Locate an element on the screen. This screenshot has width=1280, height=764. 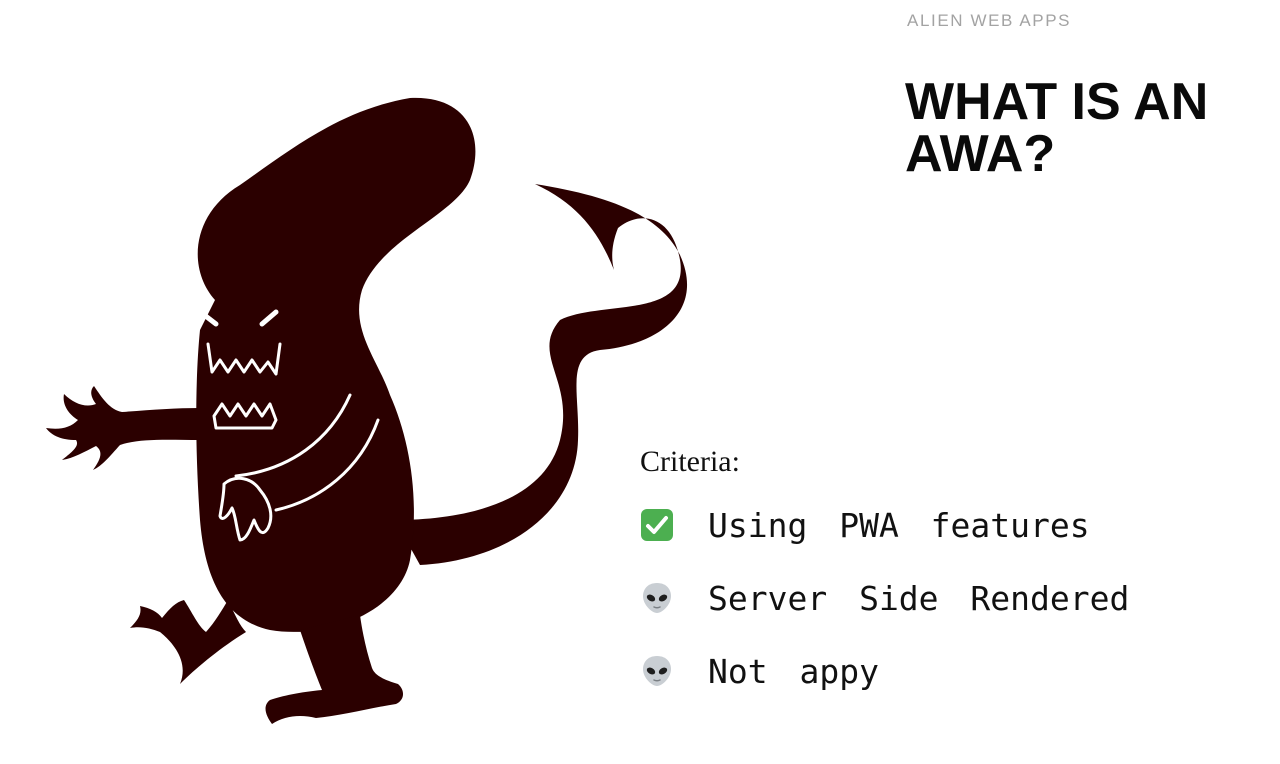
criteria-item-text: Using PWA features is located at coordinates (899, 525).